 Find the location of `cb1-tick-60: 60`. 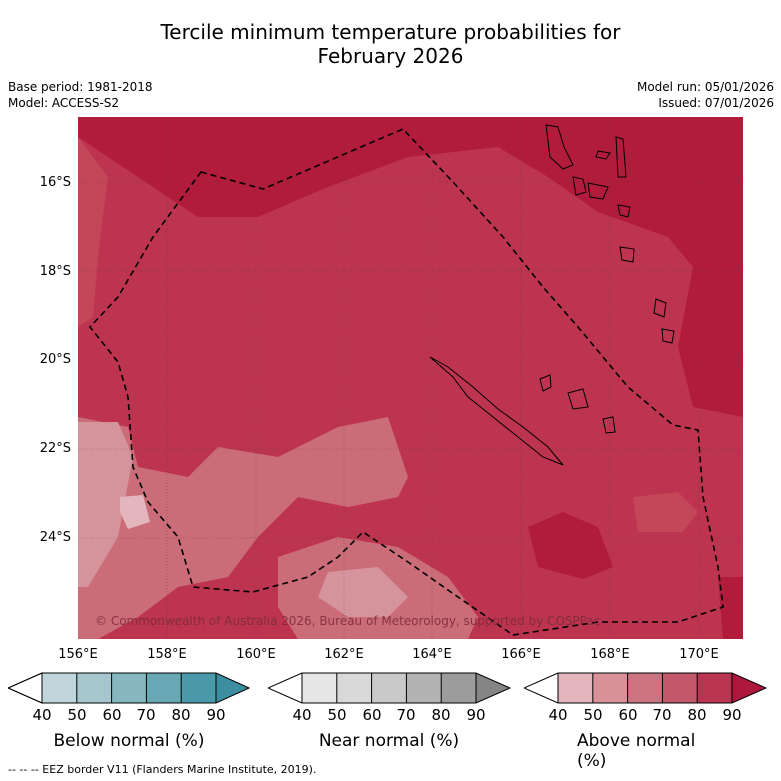

cb1-tick-60: 60 is located at coordinates (112, 715).